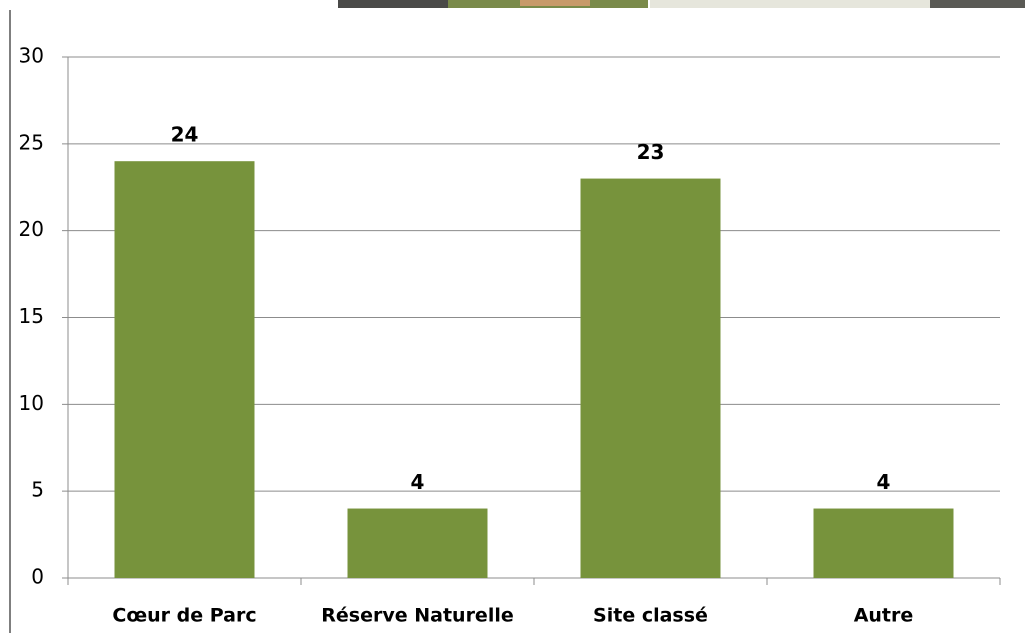 The image size is (1025, 633). Describe the element at coordinates (31, 229) in the screenshot. I see `y-tick-label: 20` at that location.